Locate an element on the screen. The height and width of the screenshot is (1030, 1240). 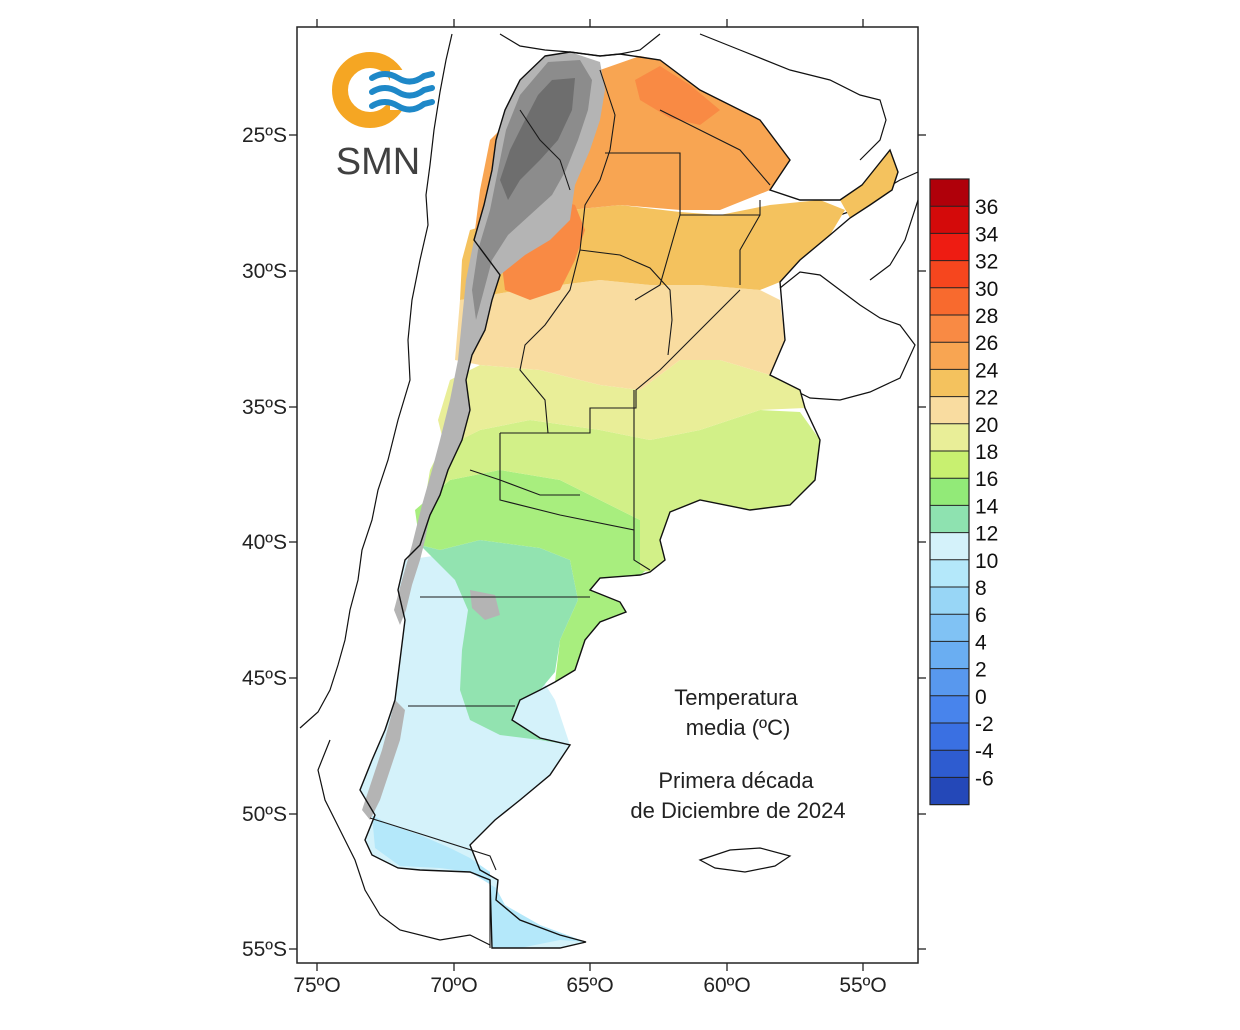
lat-label-40: 40ºS is located at coordinates (264, 542).